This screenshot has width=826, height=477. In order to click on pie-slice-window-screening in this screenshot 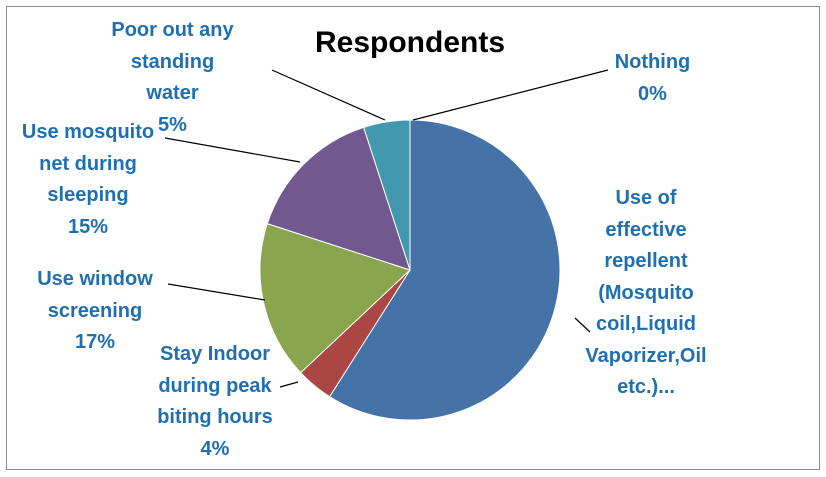, I will do `click(335, 298)`.